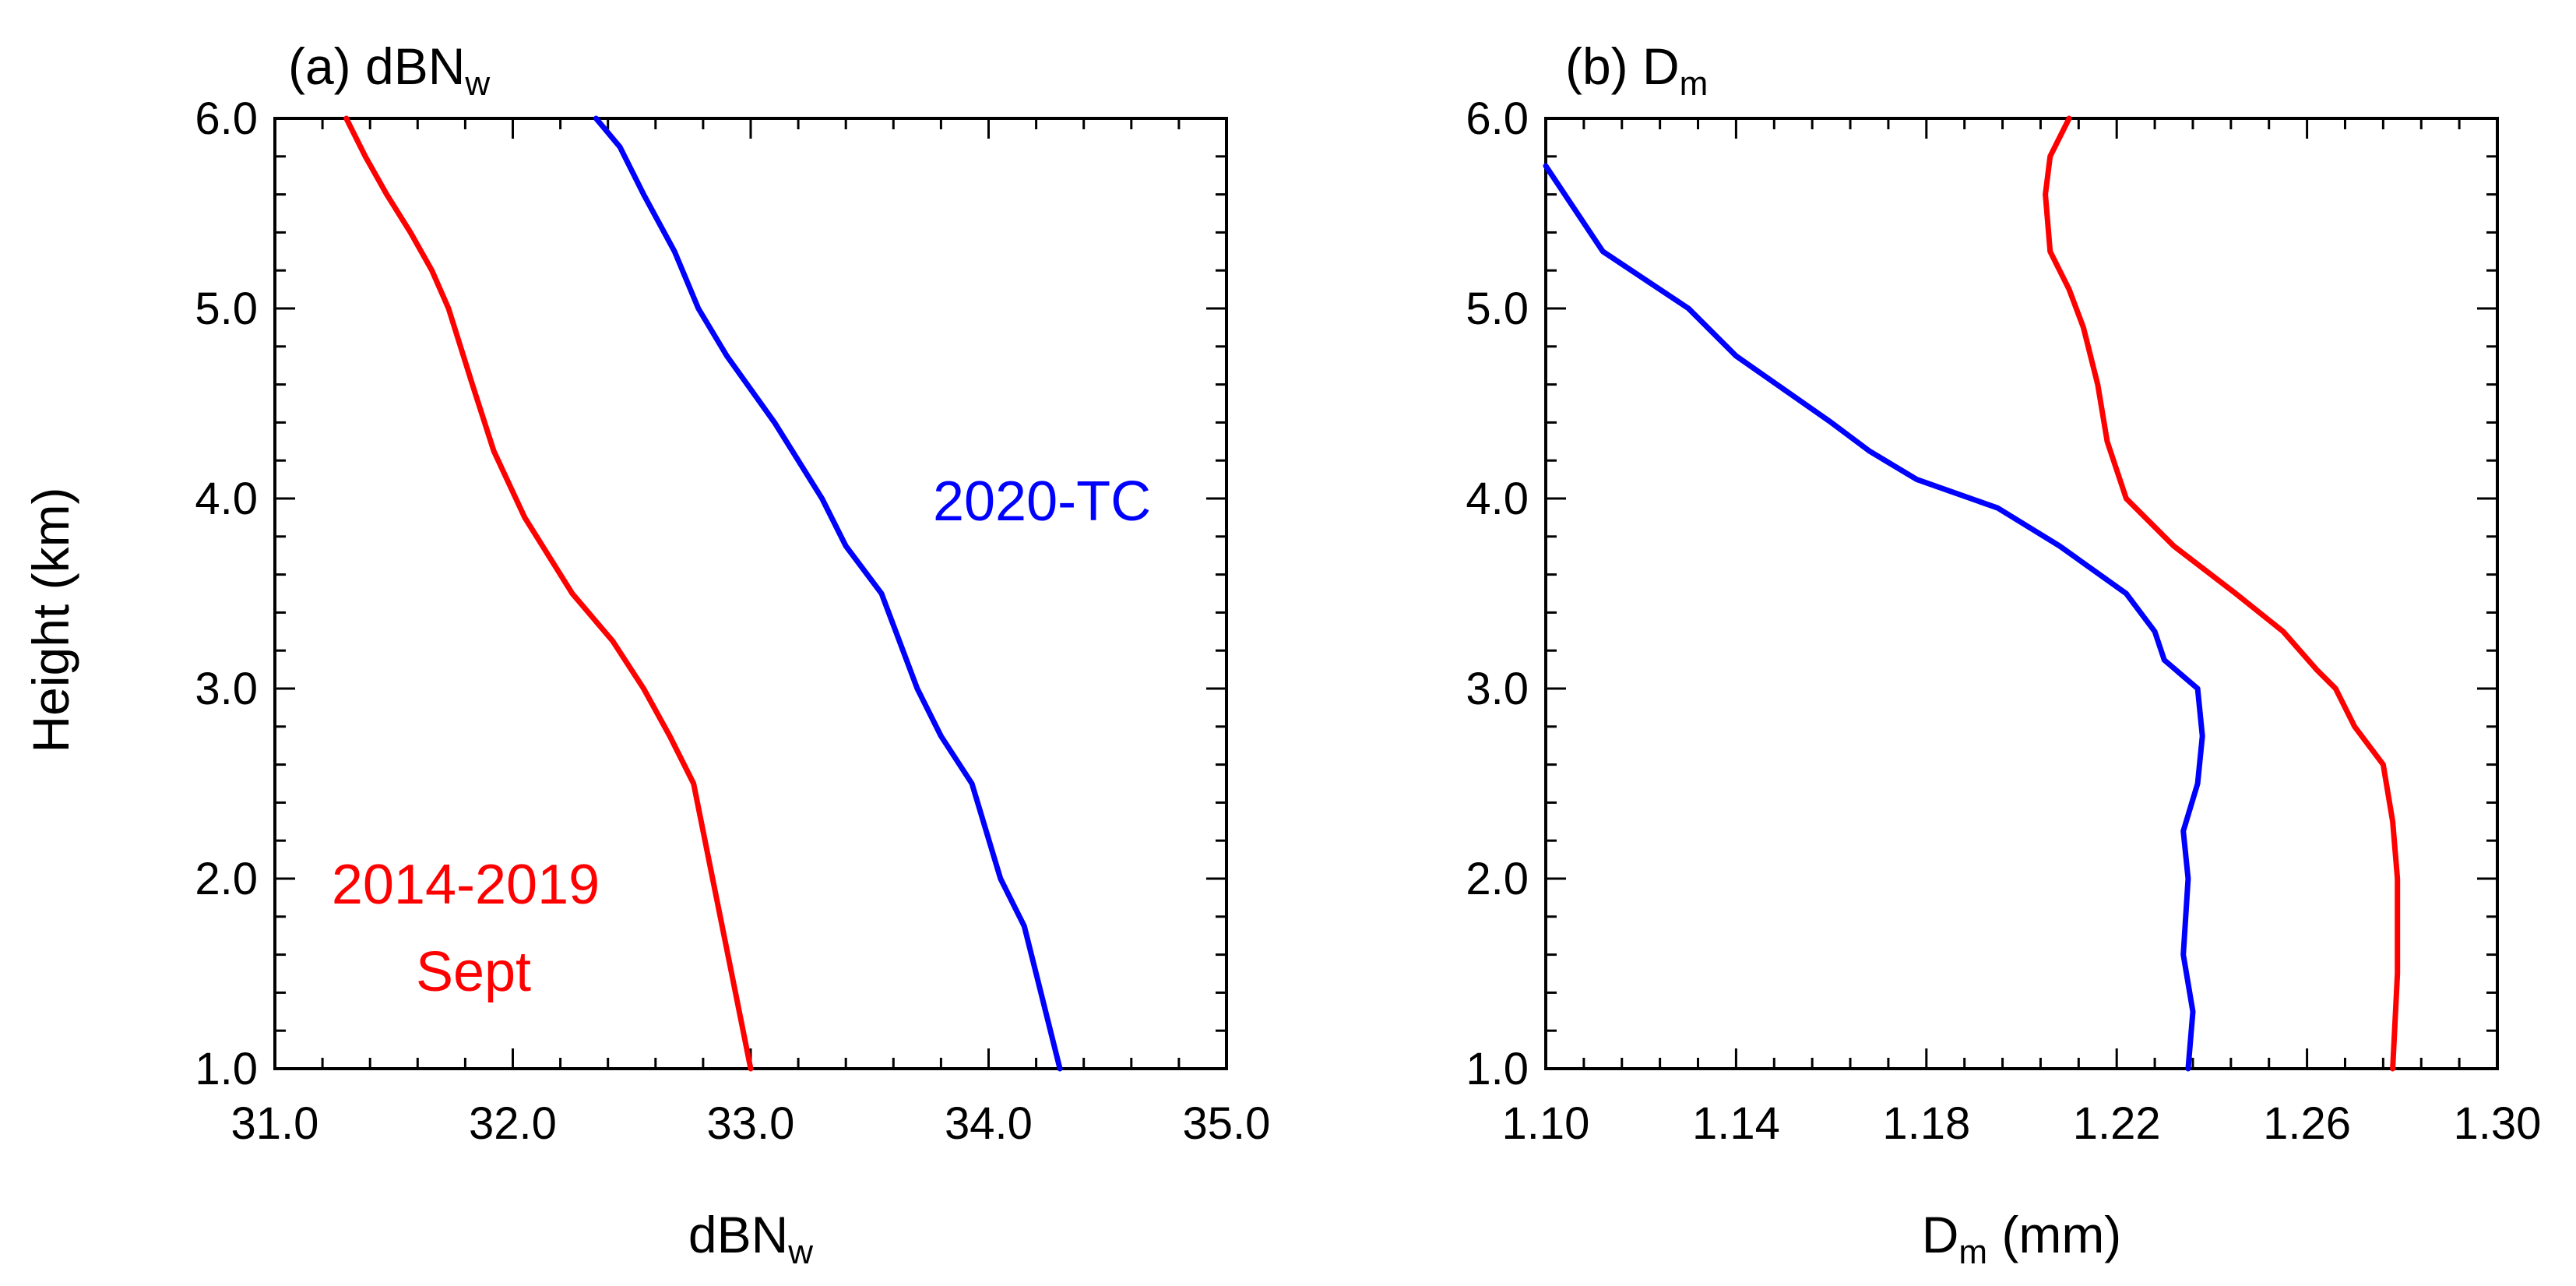 This screenshot has width=2576, height=1286. I want to click on panel-b-title: (b) Dm, so click(1636, 70).